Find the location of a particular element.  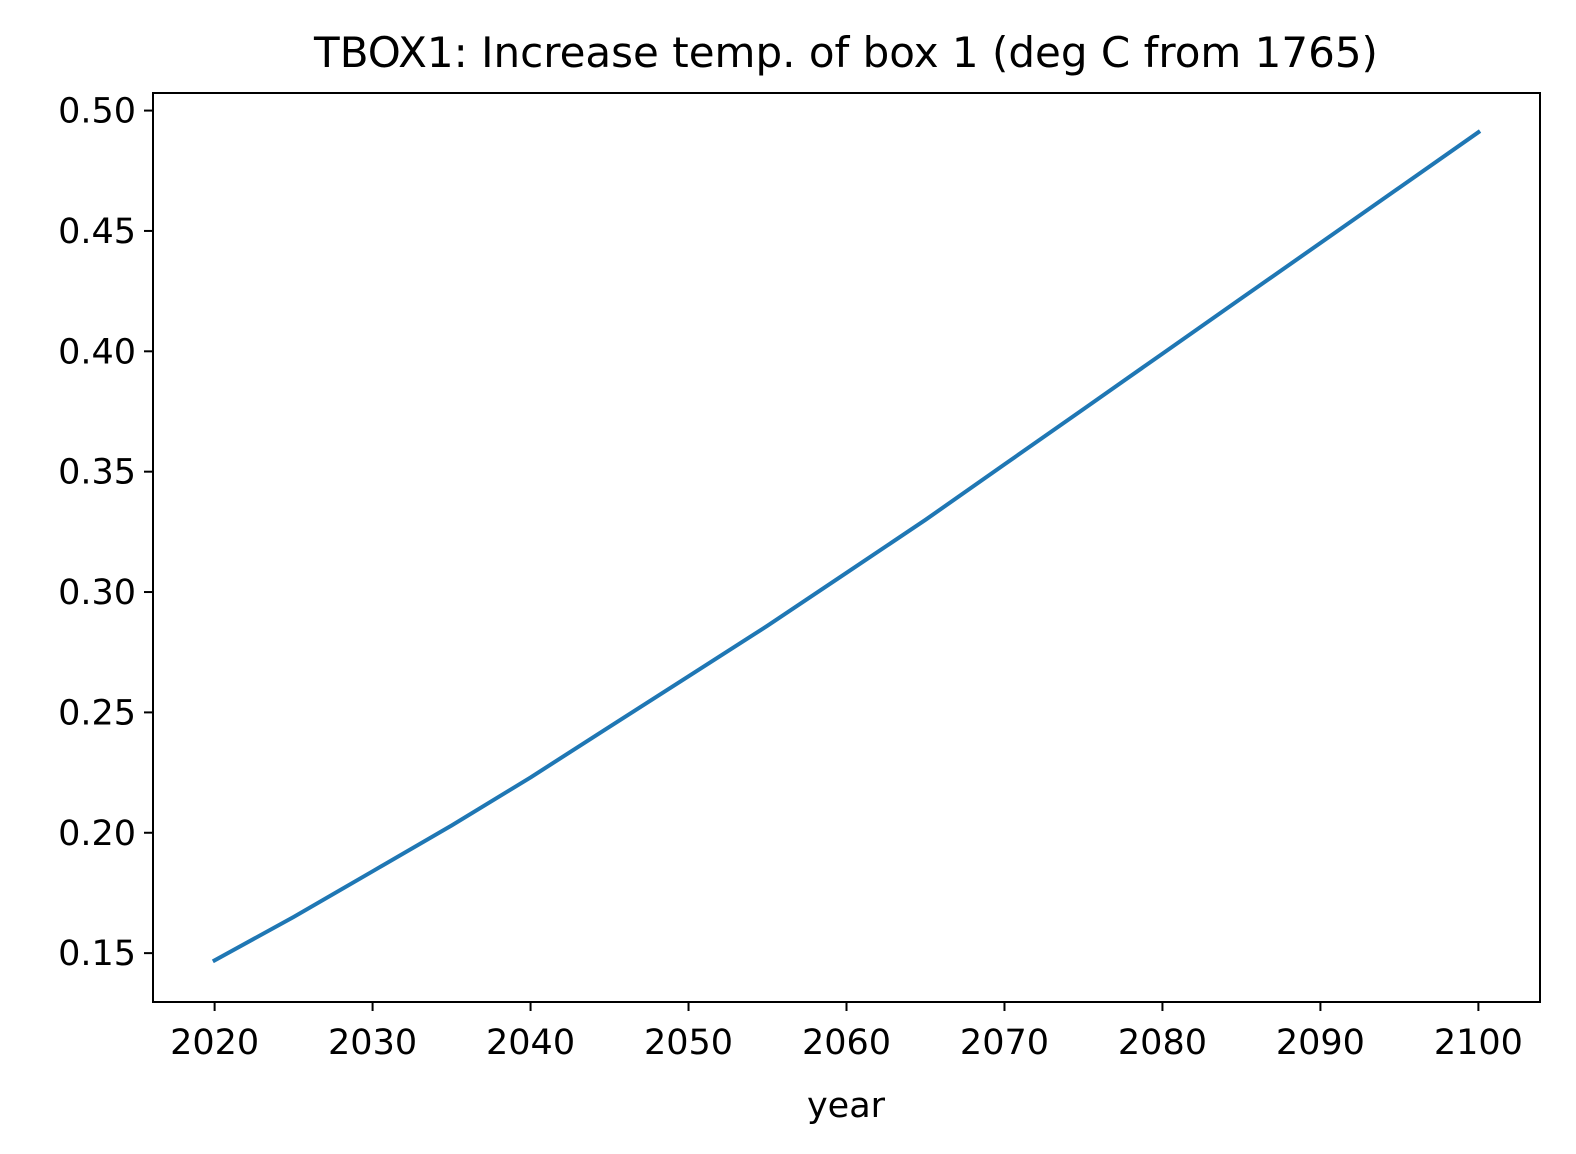

y-axis-ticks: 0.15 0.20 0.25 0.30 0.35 0.40 0.45 0.50 is located at coordinates (105, 533).